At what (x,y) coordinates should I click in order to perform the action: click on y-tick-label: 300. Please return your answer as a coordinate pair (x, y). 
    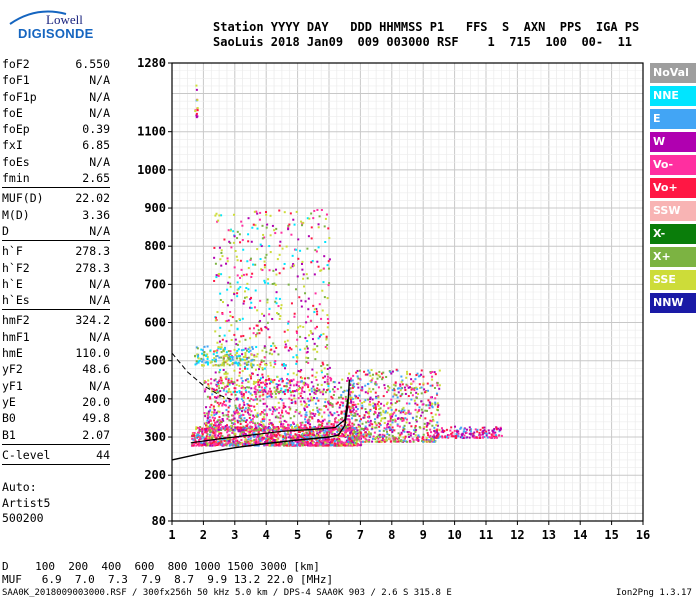
    Looking at the image, I should click on (155, 437).